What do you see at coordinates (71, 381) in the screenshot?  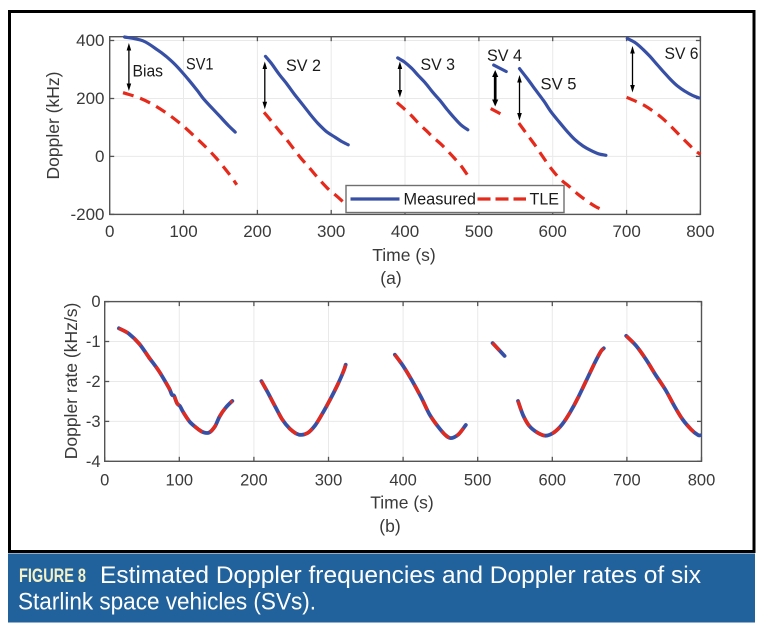 I see `svg-text: Doppler rate (kHz/s)` at bounding box center [71, 381].